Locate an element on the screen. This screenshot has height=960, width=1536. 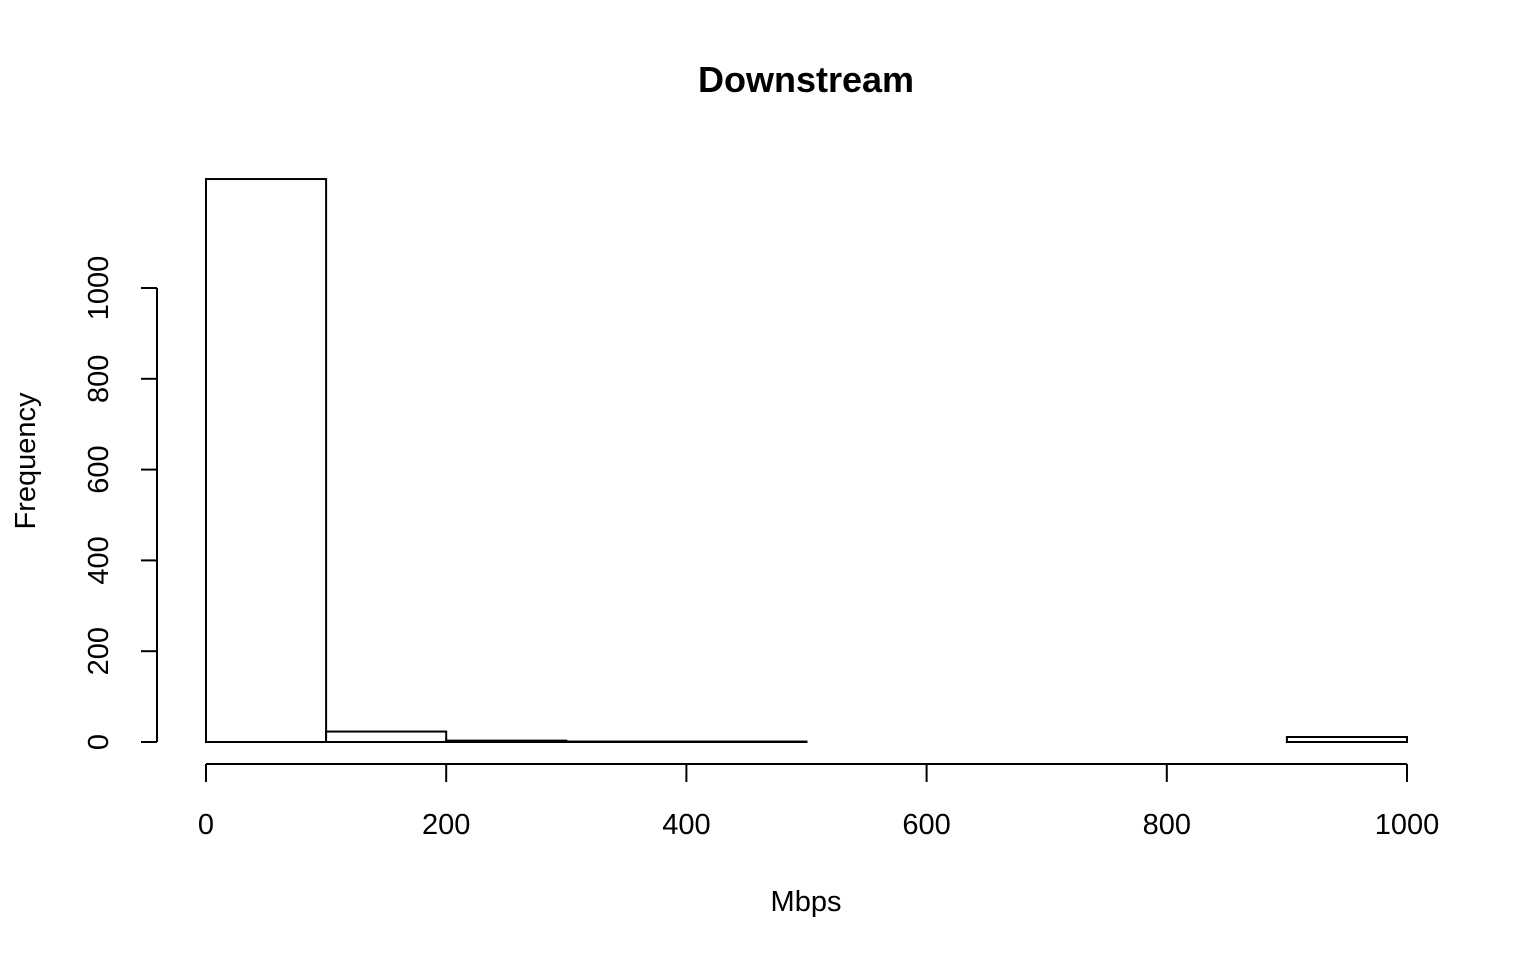
y-tick-label: 1000 is located at coordinates (99, 288).